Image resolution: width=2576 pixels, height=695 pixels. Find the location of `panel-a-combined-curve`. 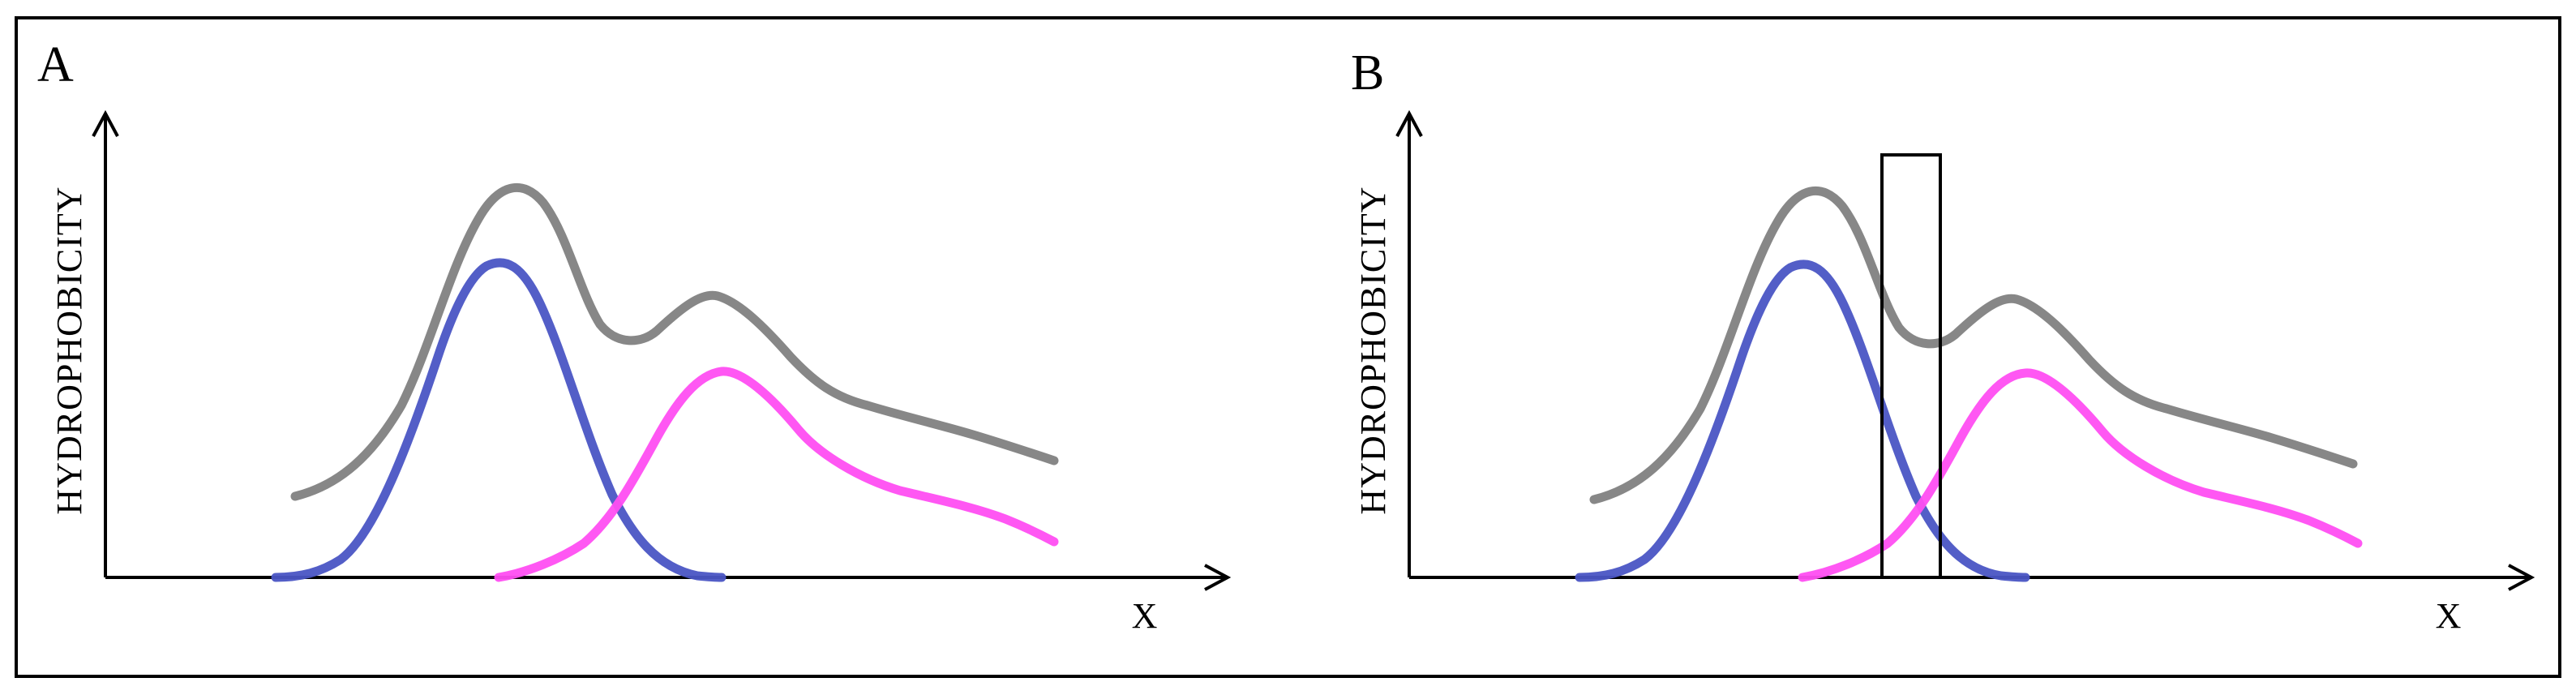

panel-a-combined-curve is located at coordinates (674, 342).